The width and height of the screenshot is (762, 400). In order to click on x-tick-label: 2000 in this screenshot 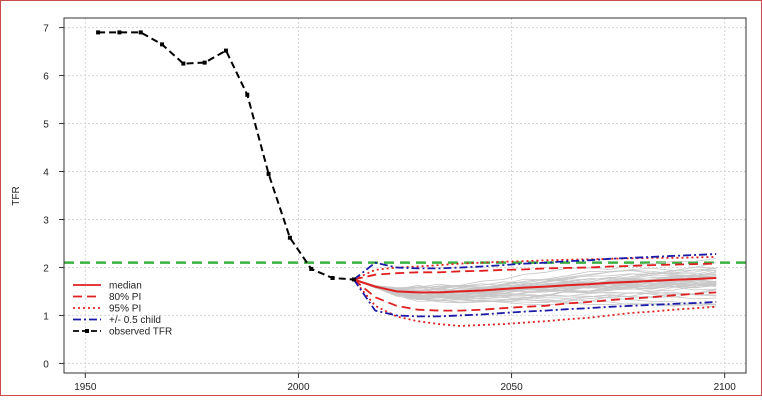, I will do `click(298, 387)`.